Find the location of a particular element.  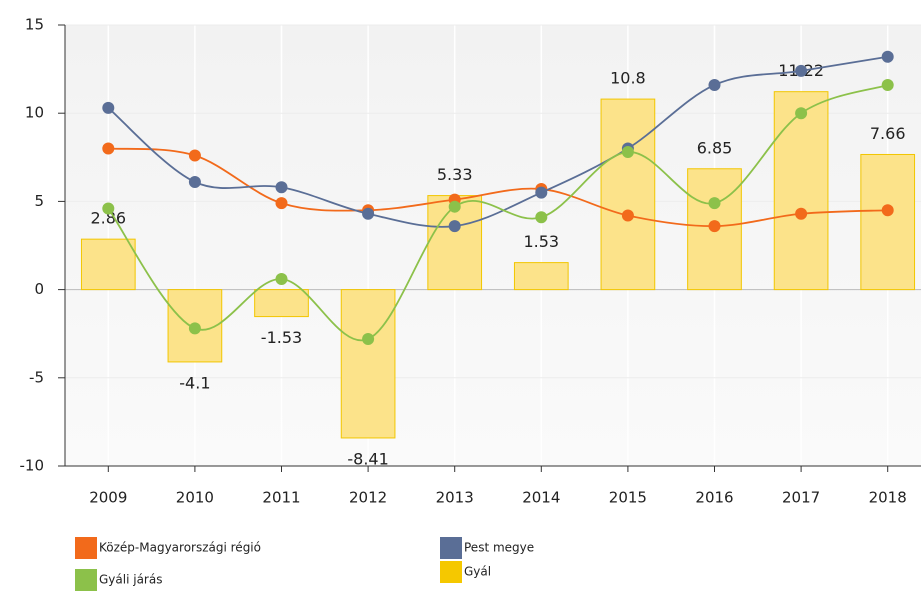

y-tick-label: 10 is located at coordinates (34, 113).